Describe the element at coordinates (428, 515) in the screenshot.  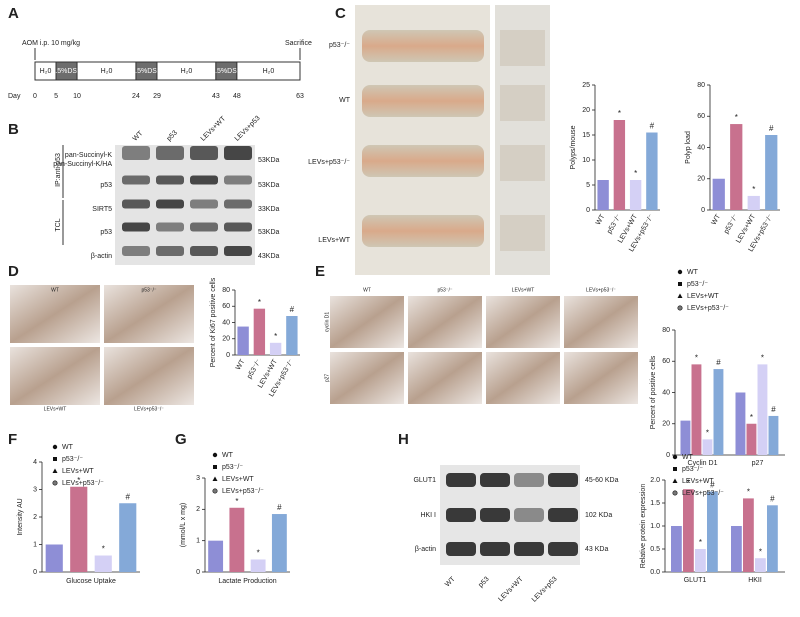
I see `row-label: HKI I` at that location.